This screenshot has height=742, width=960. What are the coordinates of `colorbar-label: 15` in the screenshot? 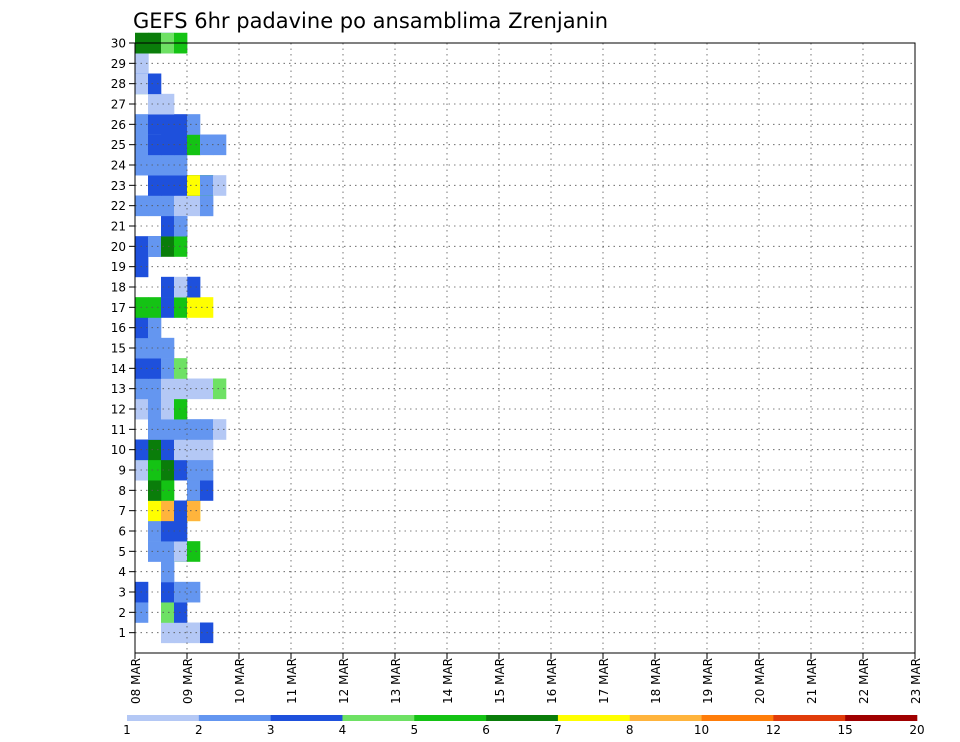 It's located at (845, 730).